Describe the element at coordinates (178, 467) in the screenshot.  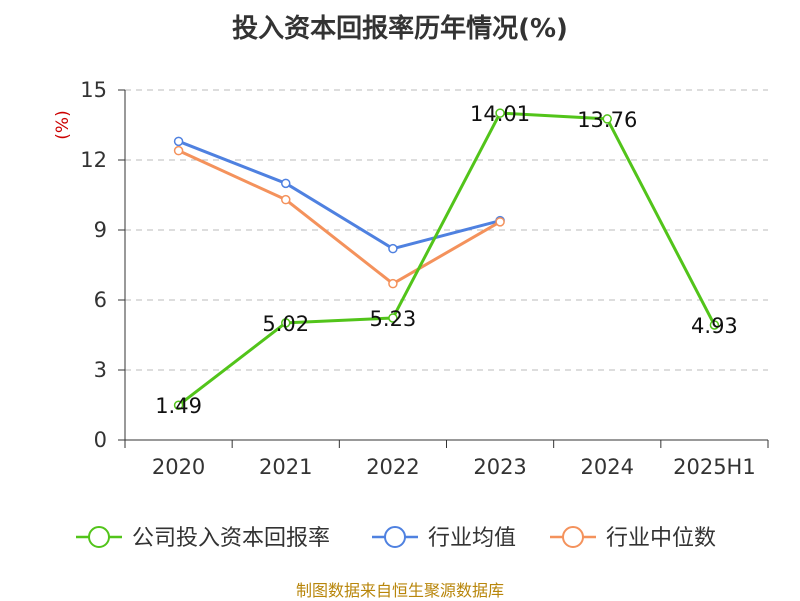
I see `x-tick-label: 2020` at that location.